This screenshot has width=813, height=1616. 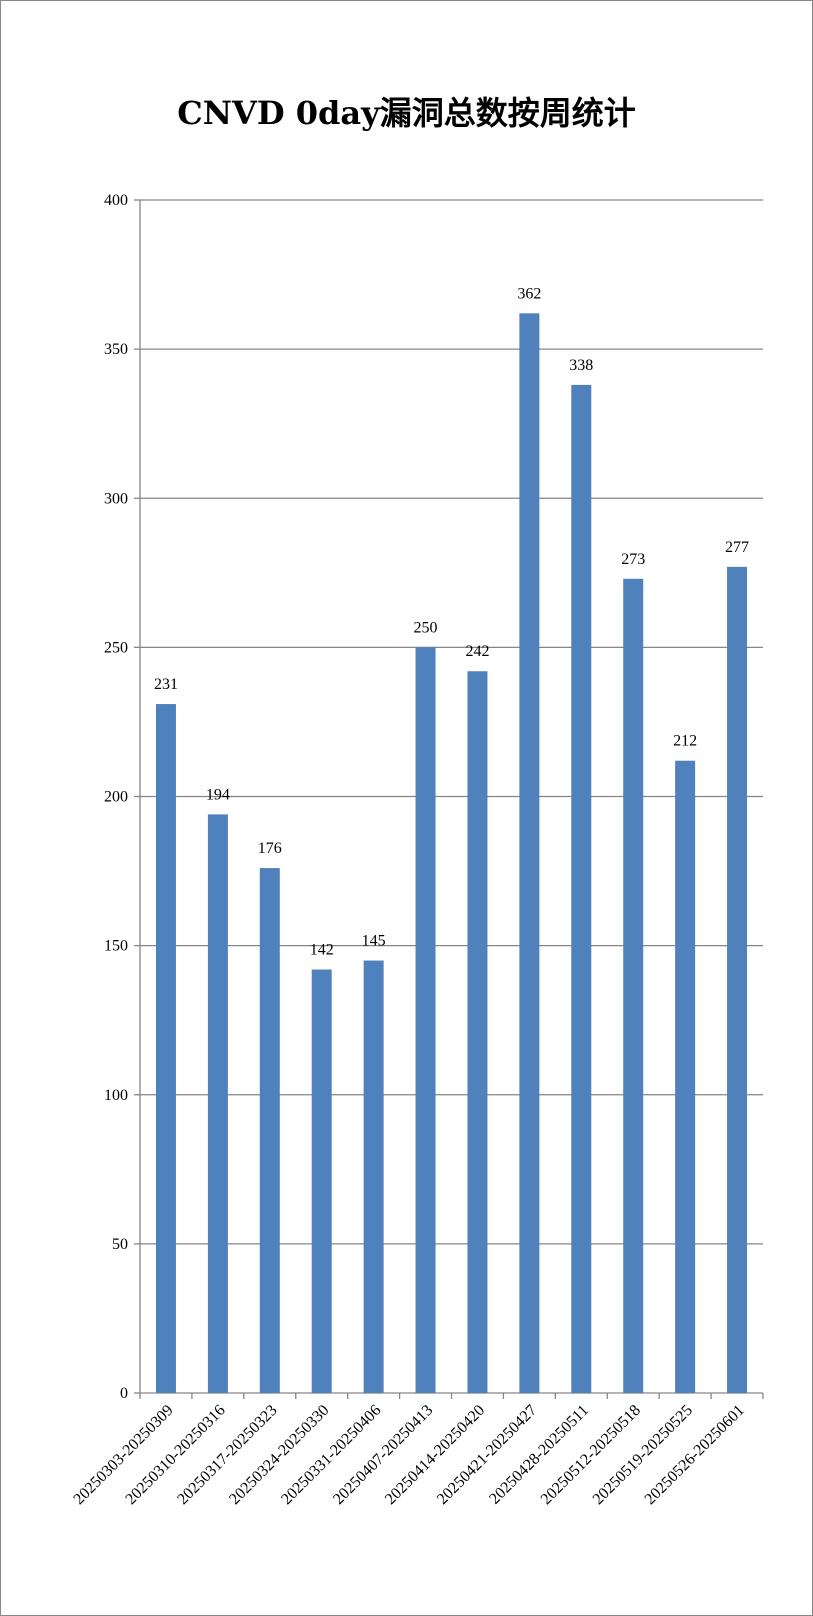 What do you see at coordinates (477, 651) in the screenshot?
I see `data-label: 242` at bounding box center [477, 651].